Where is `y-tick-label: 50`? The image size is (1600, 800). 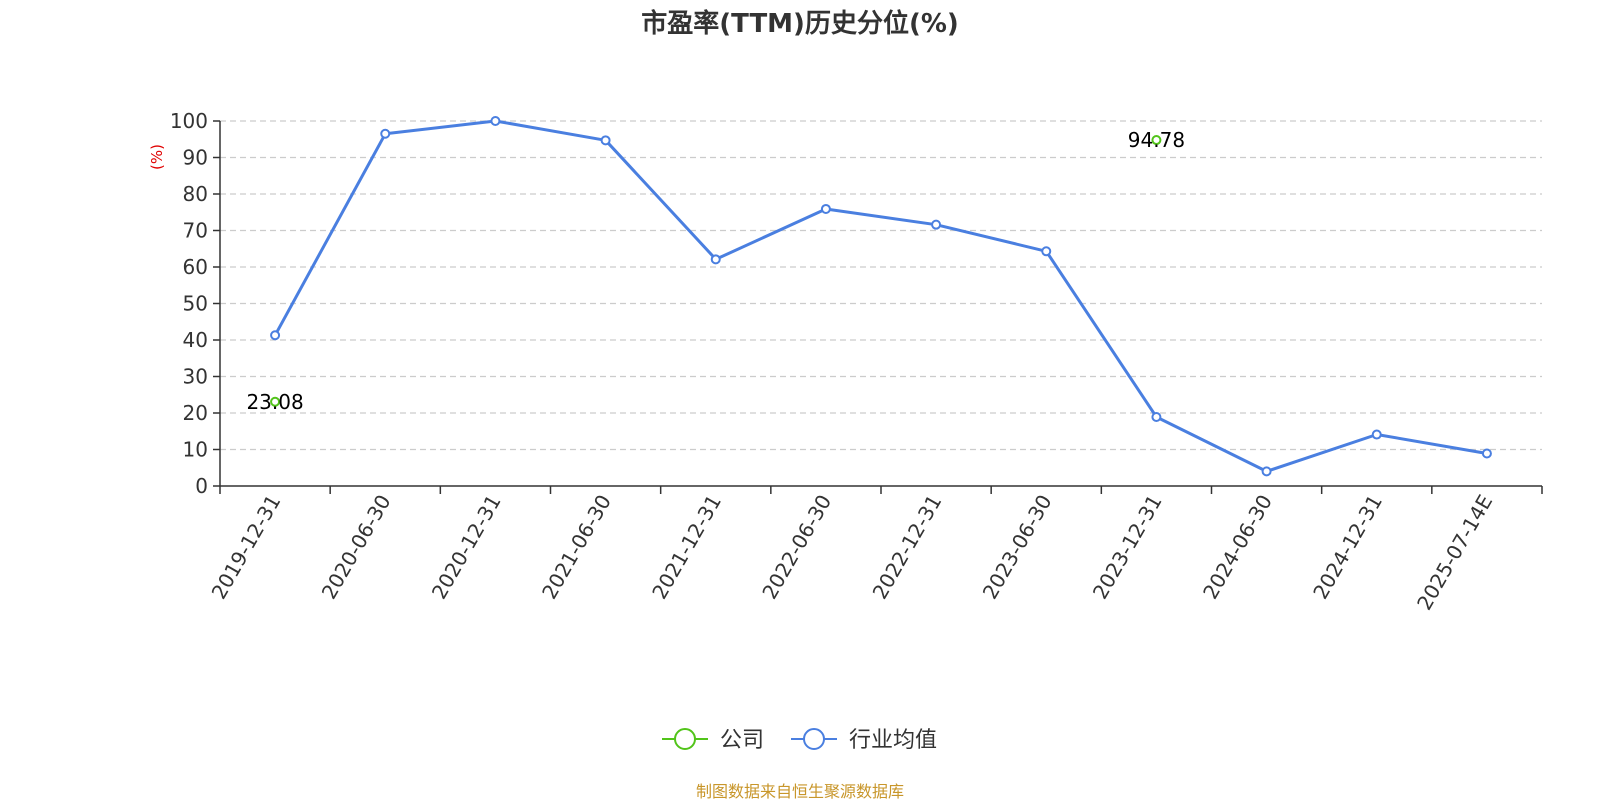
y-tick-label: 50 is located at coordinates (195, 304).